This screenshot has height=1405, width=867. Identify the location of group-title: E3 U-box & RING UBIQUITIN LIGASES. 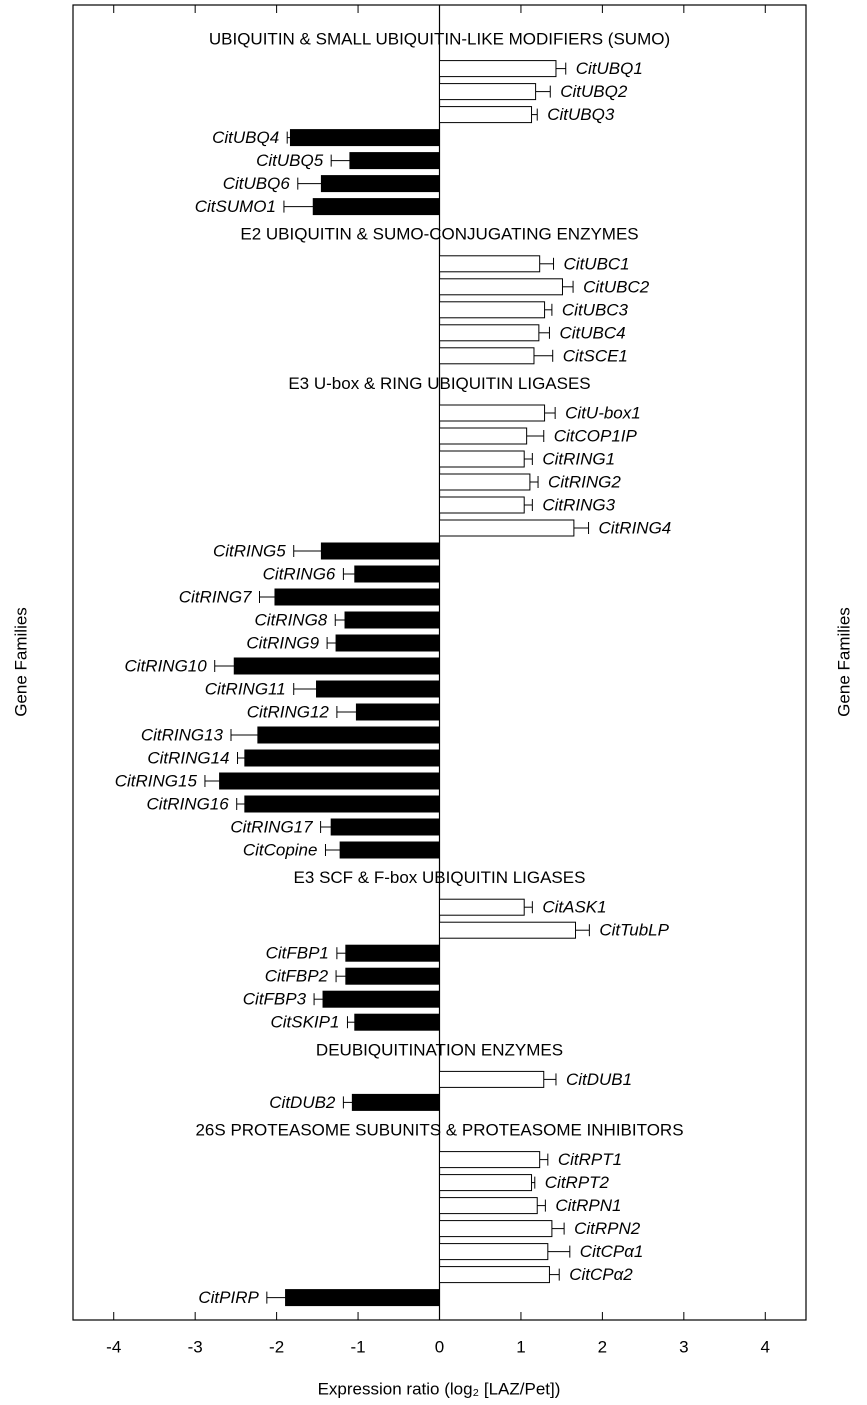
(439, 383).